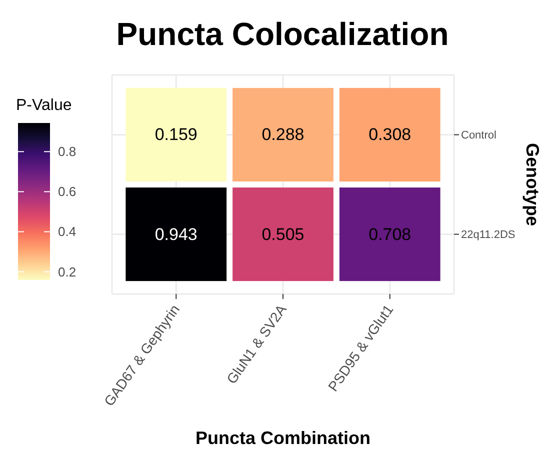 This screenshot has width=549, height=452. I want to click on color-bar-label: 0.4, so click(67, 232).